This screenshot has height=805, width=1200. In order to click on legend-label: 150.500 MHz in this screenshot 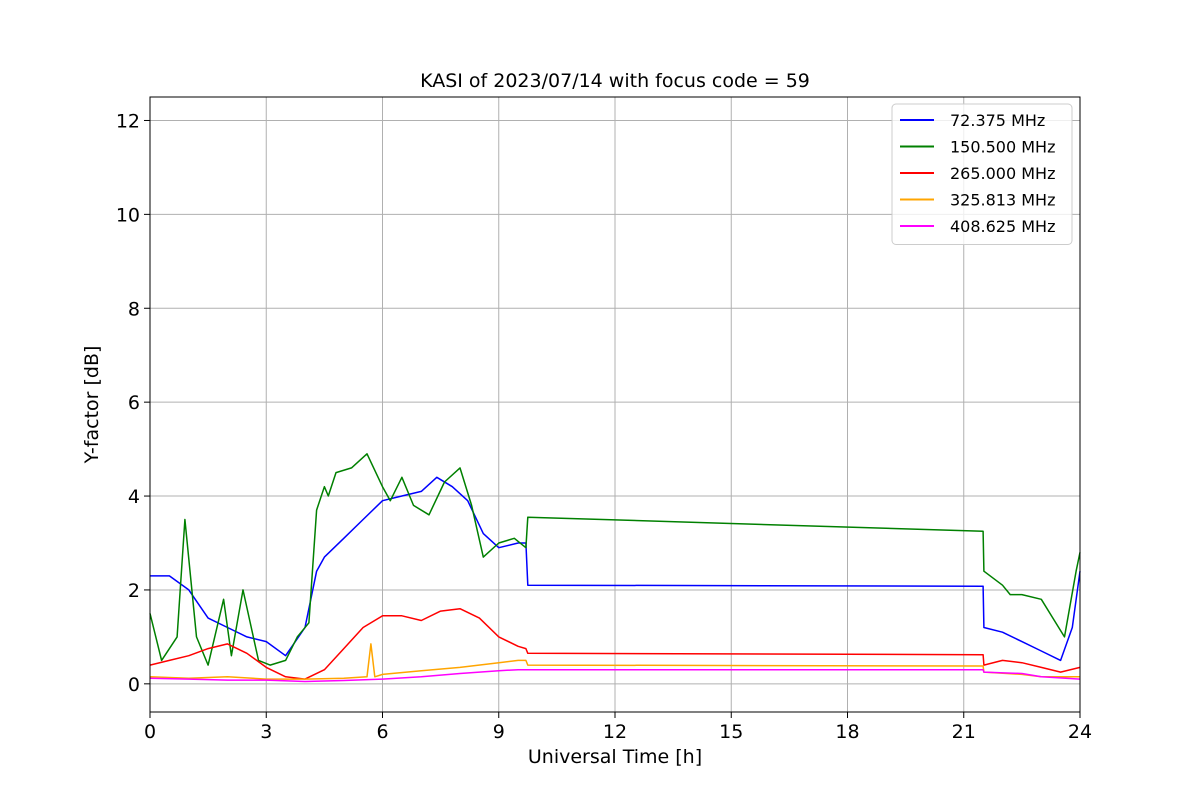, I will do `click(1002, 147)`.